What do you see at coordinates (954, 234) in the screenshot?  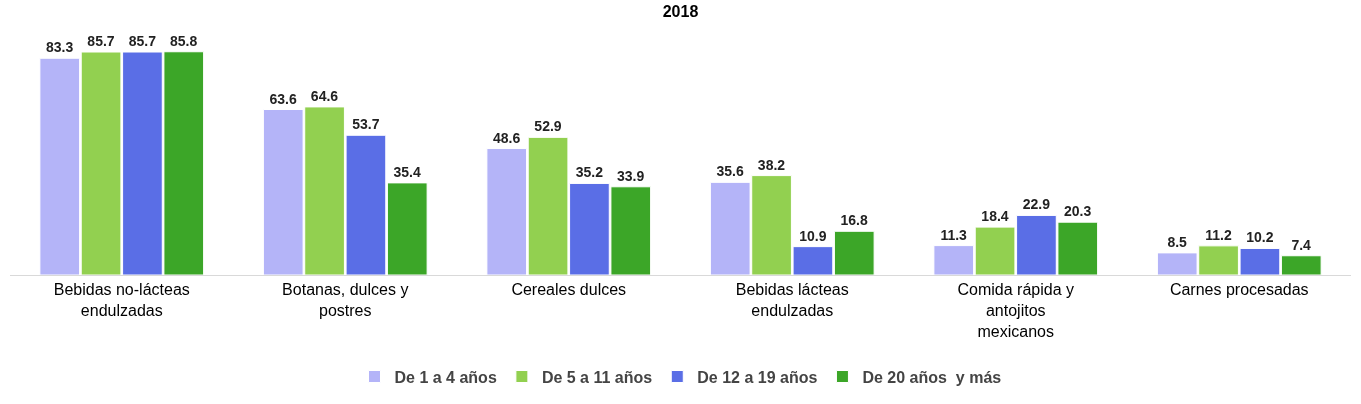 I see `data-label: 11.3` at bounding box center [954, 234].